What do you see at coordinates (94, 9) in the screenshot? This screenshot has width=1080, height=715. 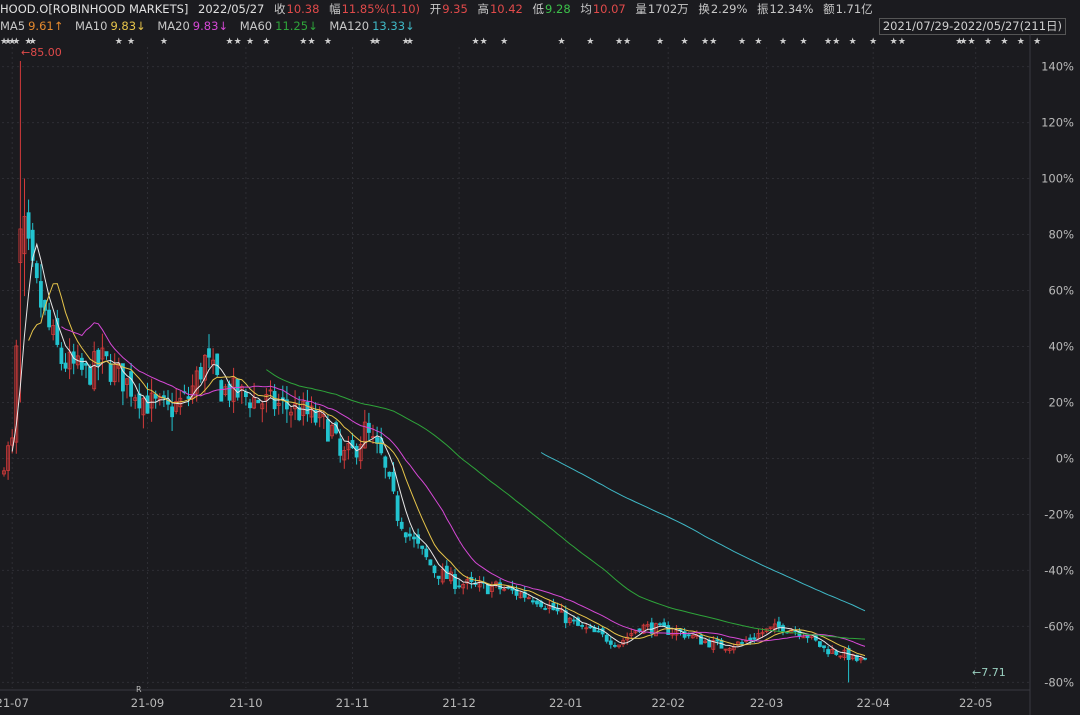 I see `symbol-name: HOOD.O[ROBINHOOD MARKETS]` at bounding box center [94, 9].